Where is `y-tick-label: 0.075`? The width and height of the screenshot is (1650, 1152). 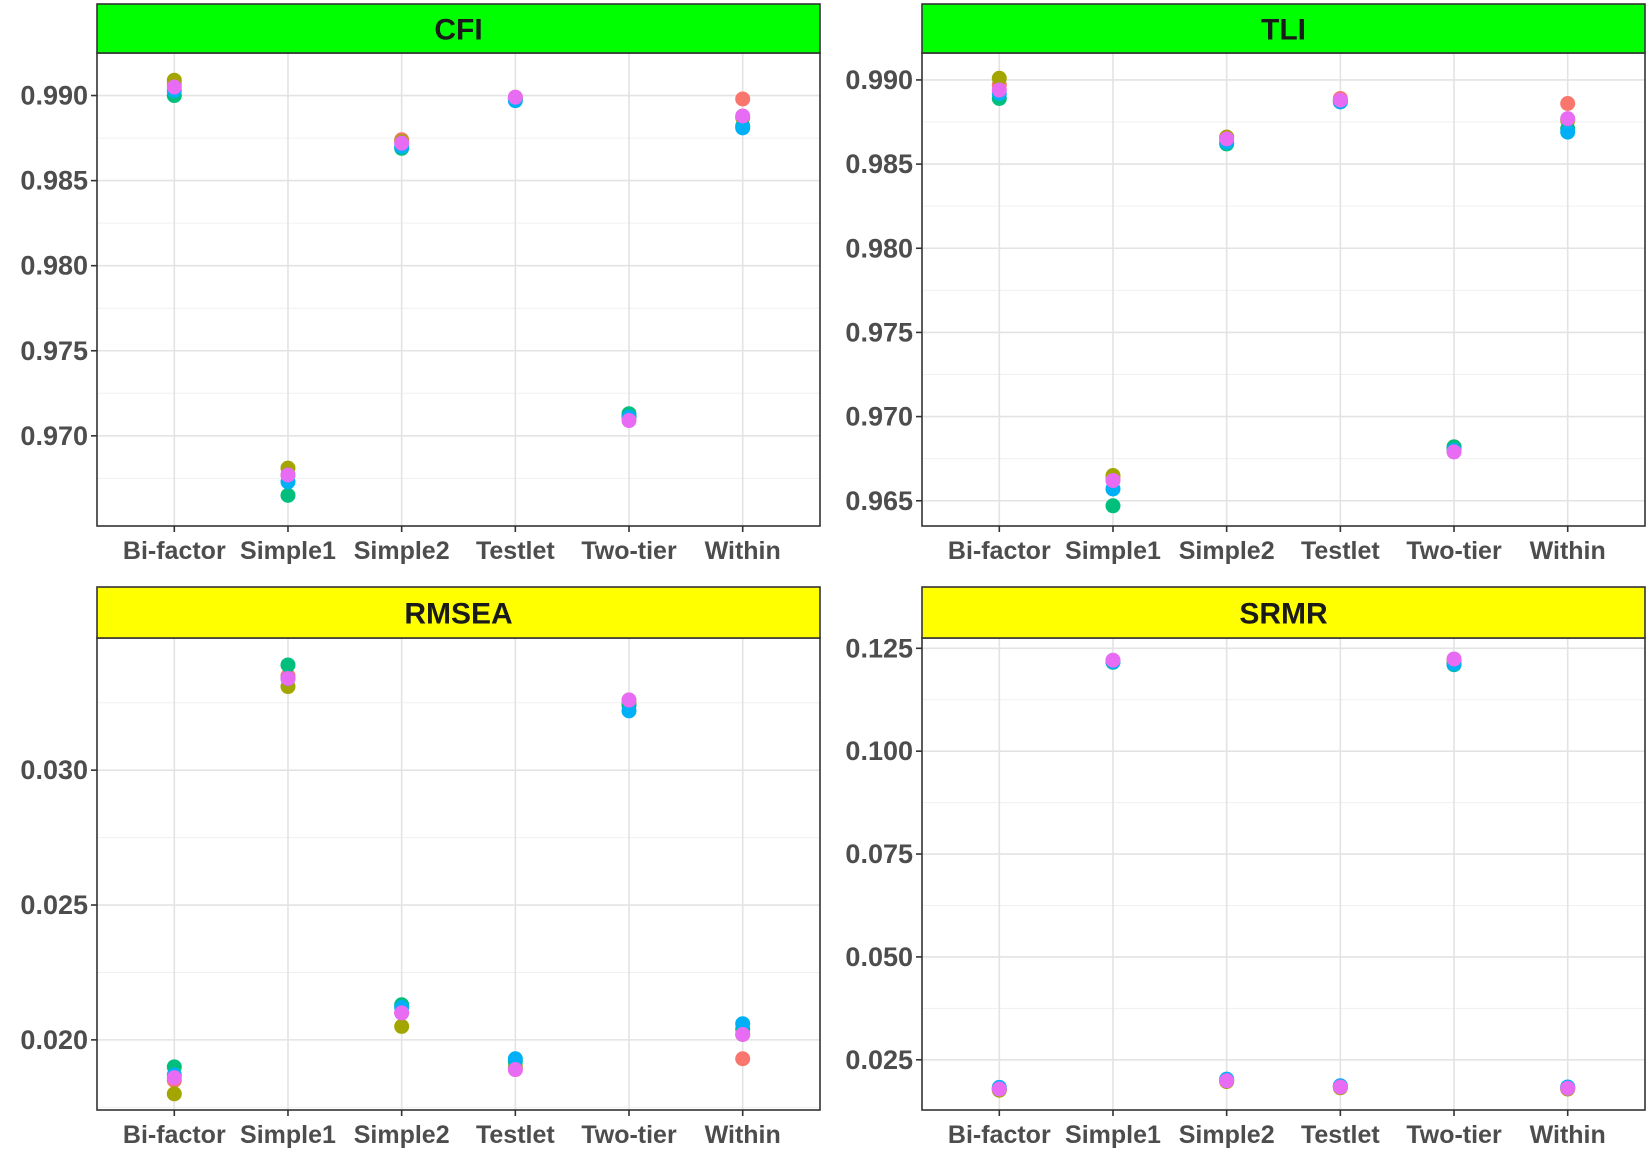
y-tick-label: 0.075 is located at coordinates (879, 854).